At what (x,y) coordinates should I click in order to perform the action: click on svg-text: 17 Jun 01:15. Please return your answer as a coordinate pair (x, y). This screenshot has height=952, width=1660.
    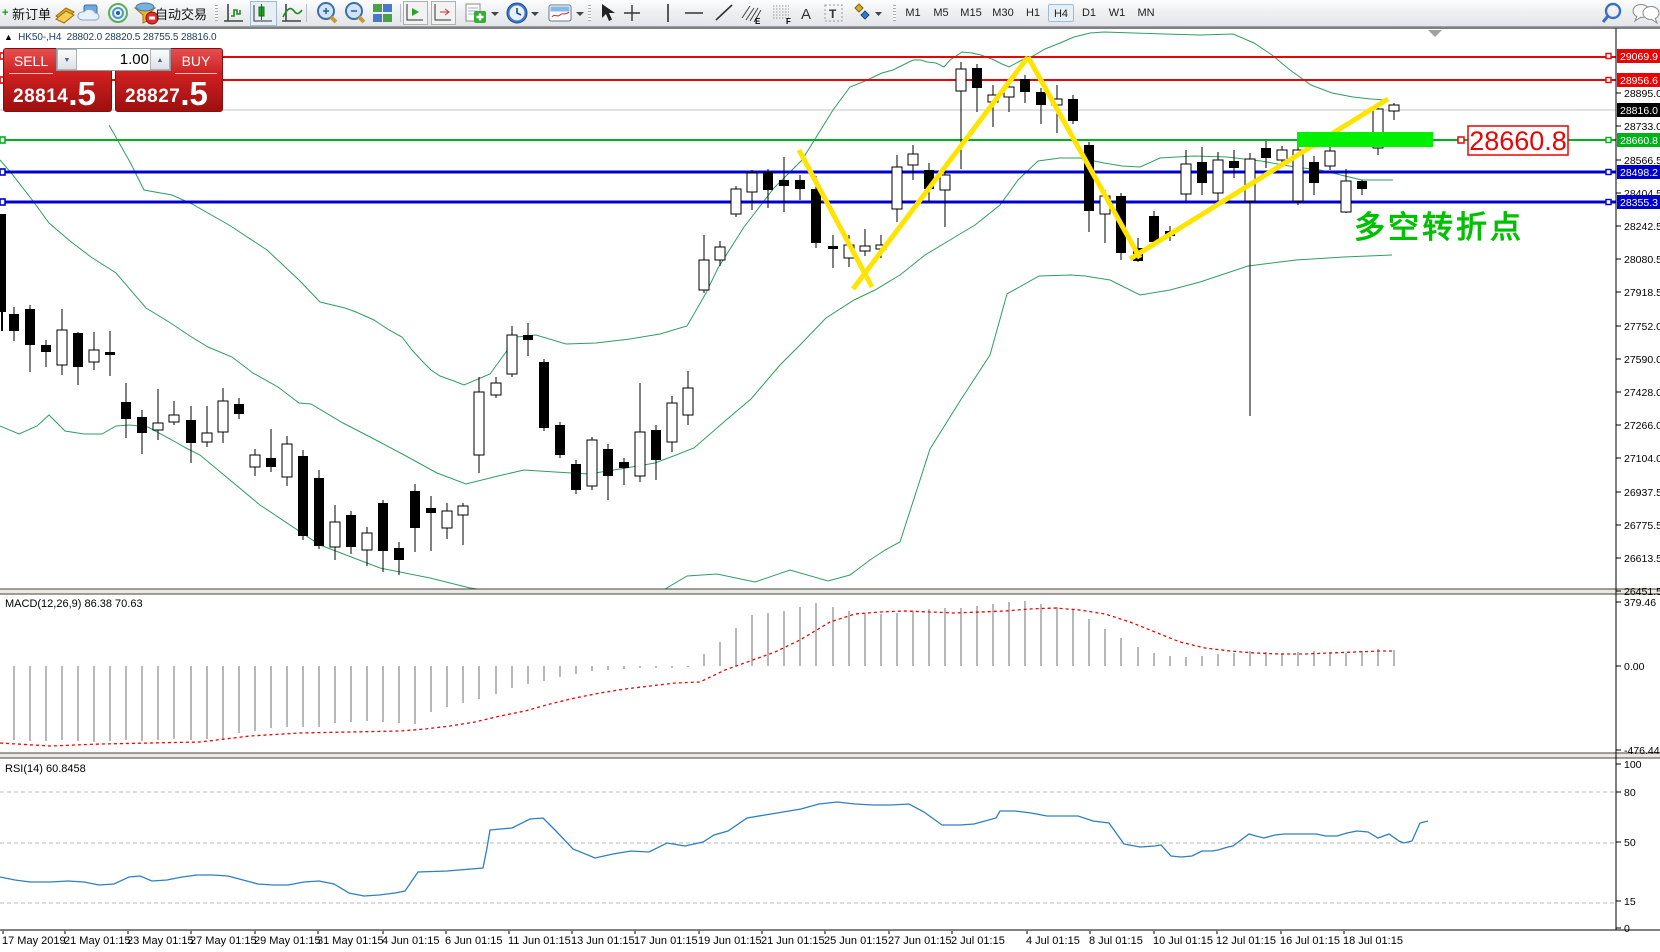
    Looking at the image, I should click on (666, 941).